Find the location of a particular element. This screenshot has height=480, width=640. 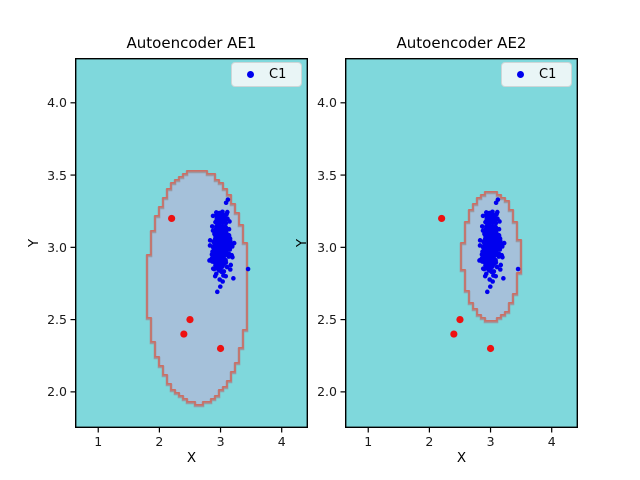

y-axis-label: Y is located at coordinates (34, 243).